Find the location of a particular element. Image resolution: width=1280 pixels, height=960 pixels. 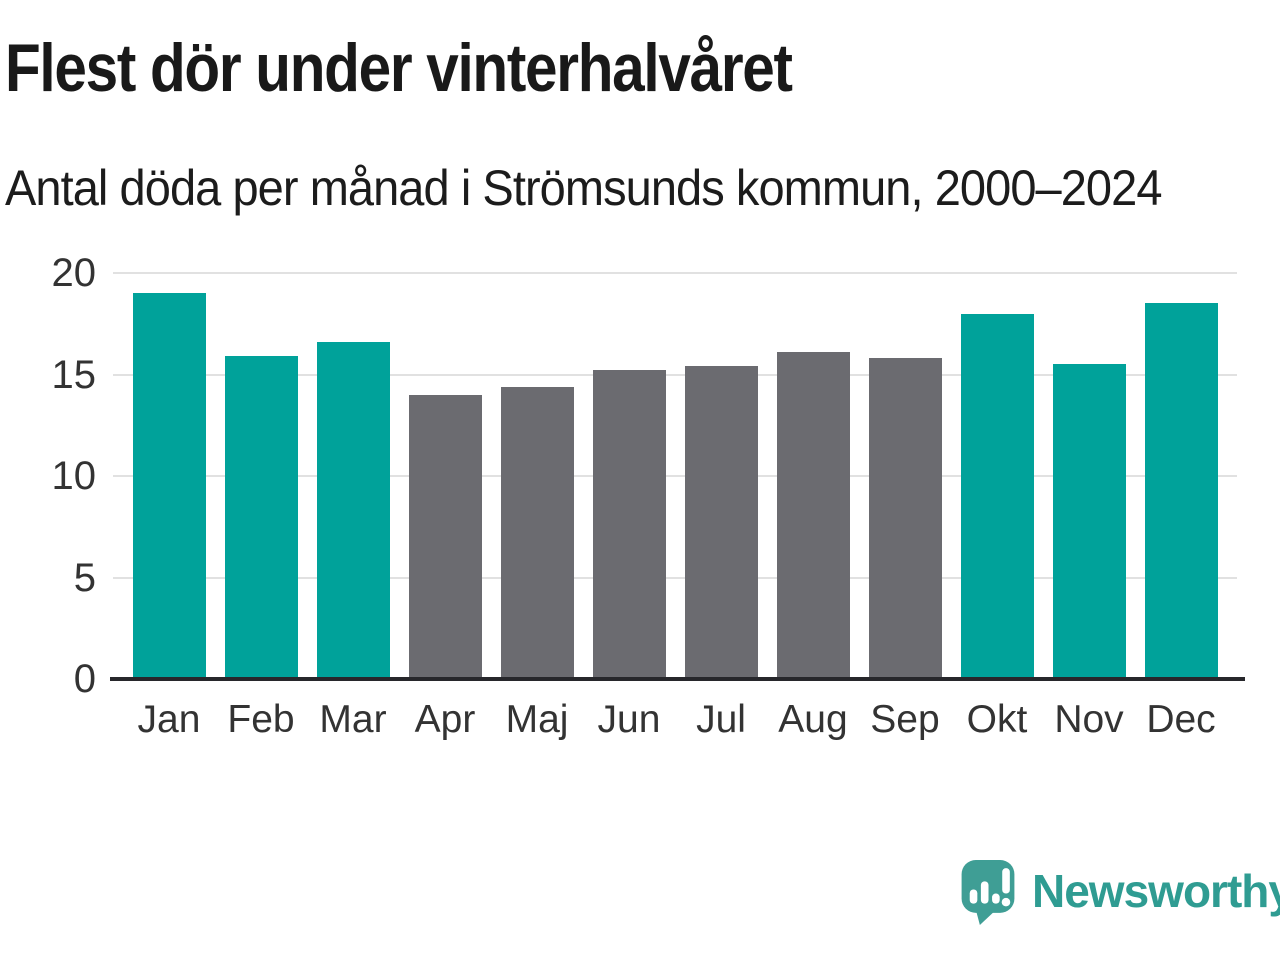

x-tick-label-nov: Nov is located at coordinates (1089, 719).